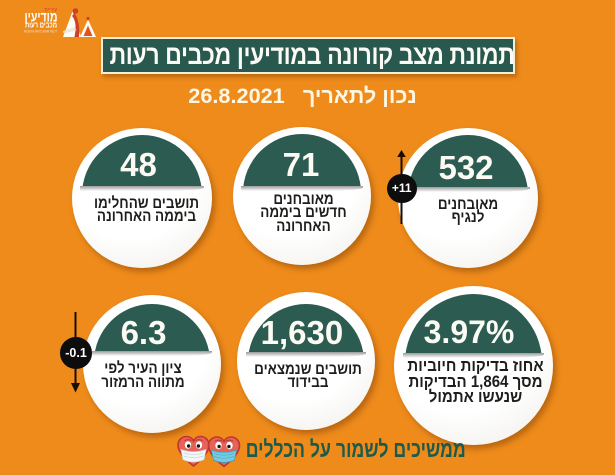 The image size is (615, 475). What do you see at coordinates (40, 32) in the screenshot?
I see `svg-text: MODI'IN MACCABIM REUT` at bounding box center [40, 32].